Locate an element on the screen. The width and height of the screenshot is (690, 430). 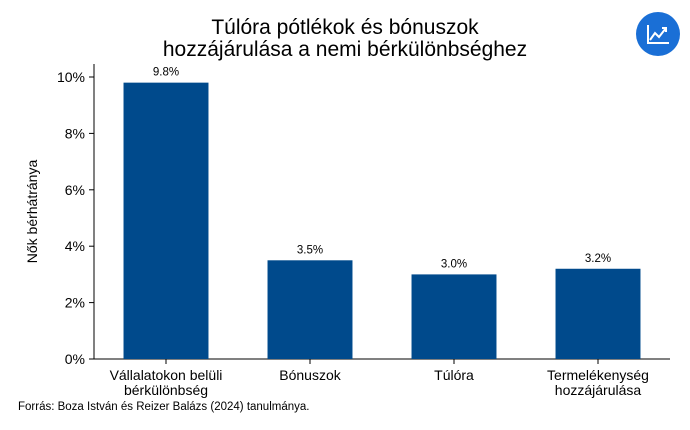
y-tick-label: 0% is located at coordinates (75, 359).